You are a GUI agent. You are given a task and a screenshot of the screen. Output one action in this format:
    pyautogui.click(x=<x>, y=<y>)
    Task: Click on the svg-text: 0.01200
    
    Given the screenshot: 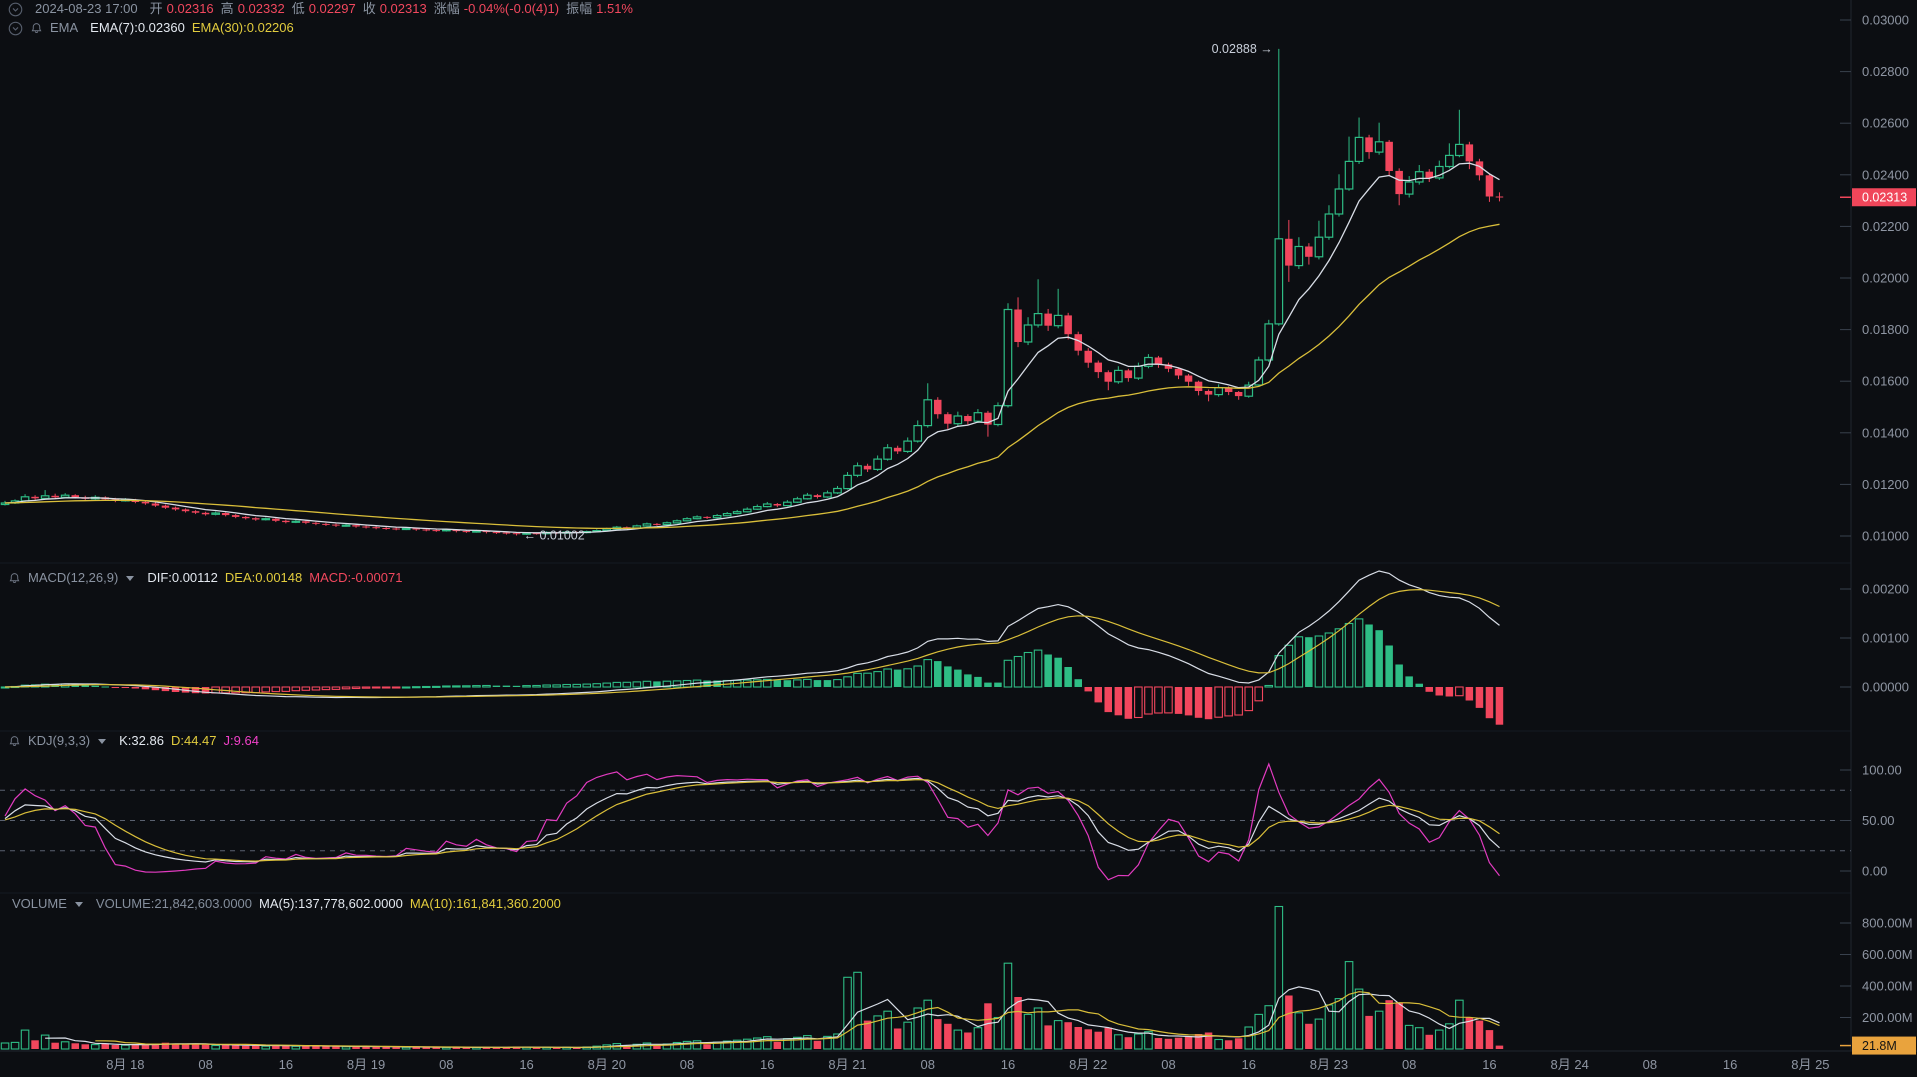 What is the action you would take?
    pyautogui.click(x=1885, y=484)
    